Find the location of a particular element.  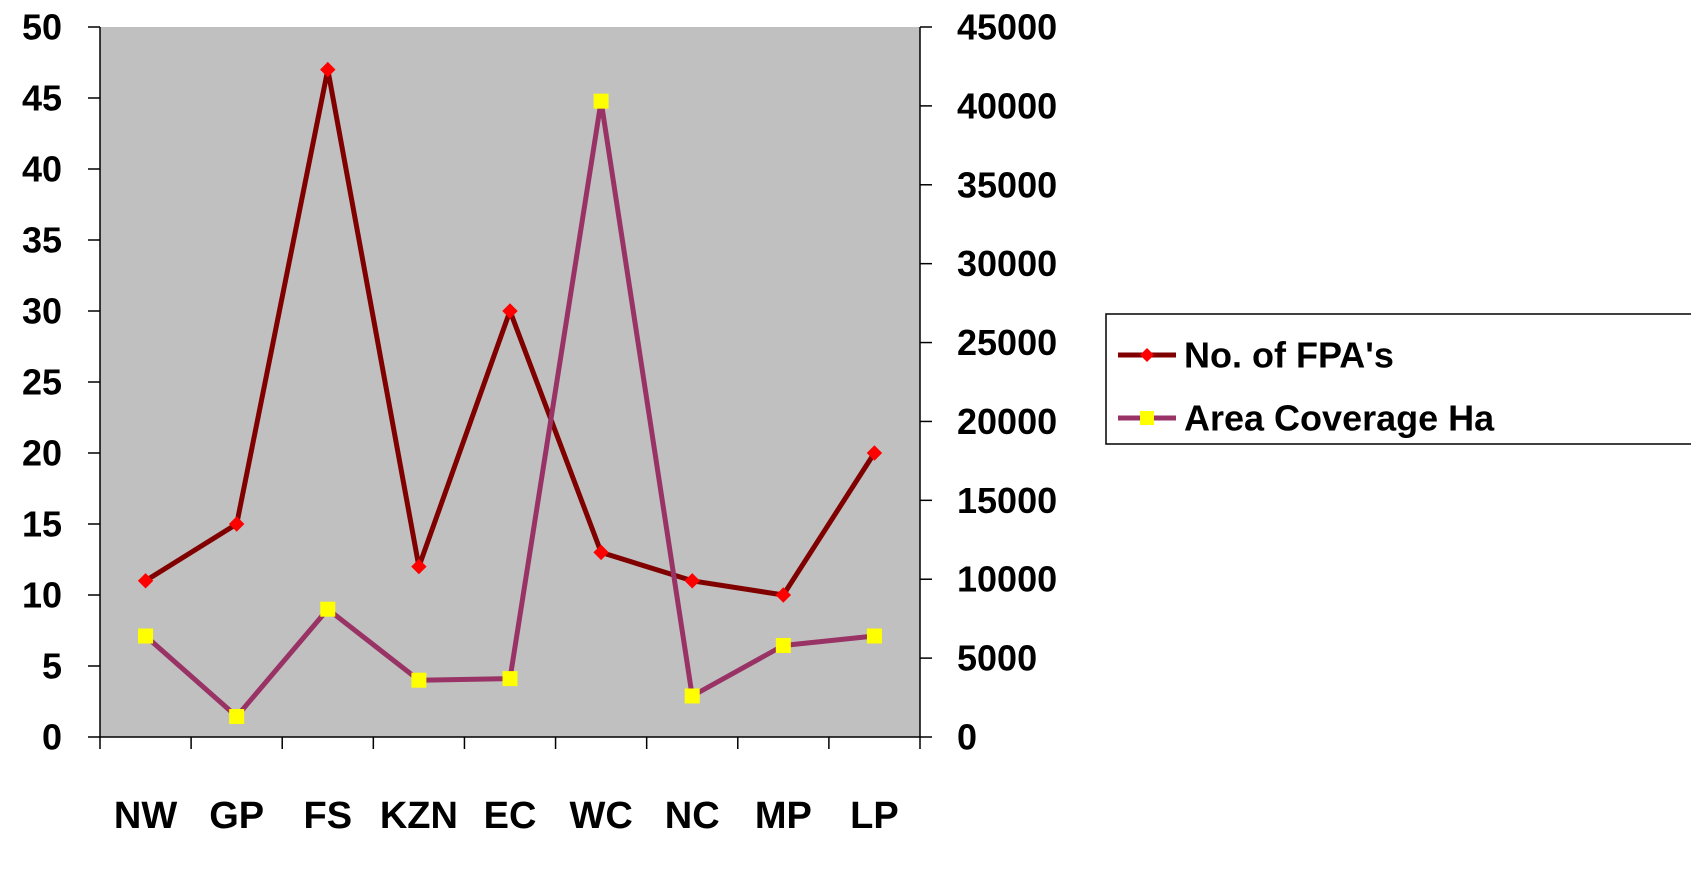

x-axis-category-label: NC is located at coordinates (692, 816).